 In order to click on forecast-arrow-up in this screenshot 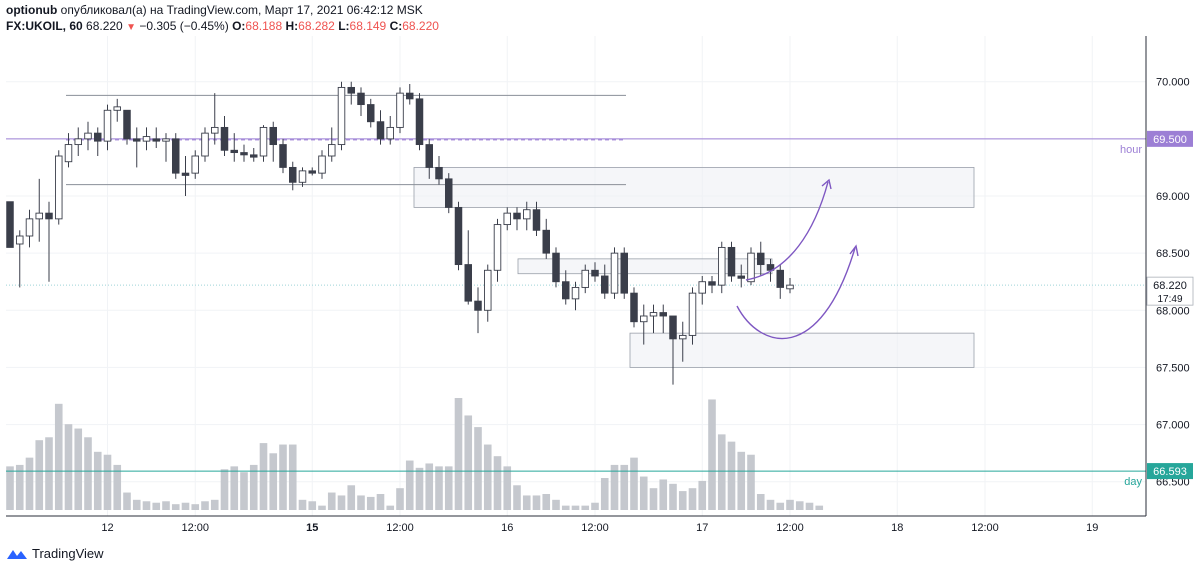, I will do `click(787, 231)`.